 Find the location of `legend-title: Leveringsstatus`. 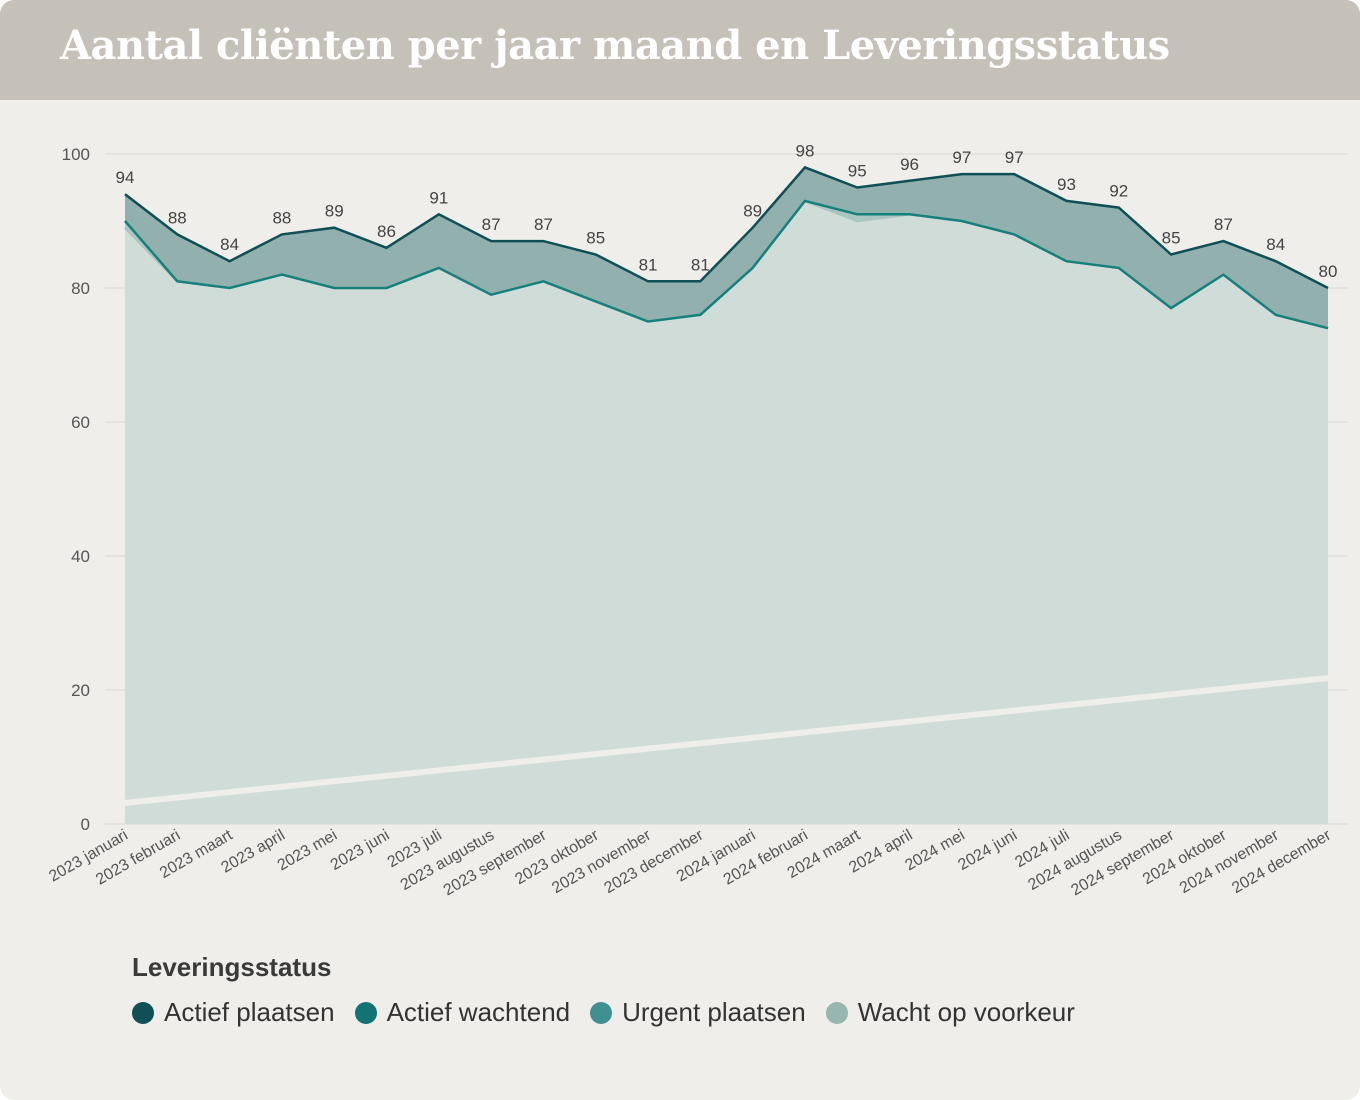

legend-title: Leveringsstatus is located at coordinates (232, 967).